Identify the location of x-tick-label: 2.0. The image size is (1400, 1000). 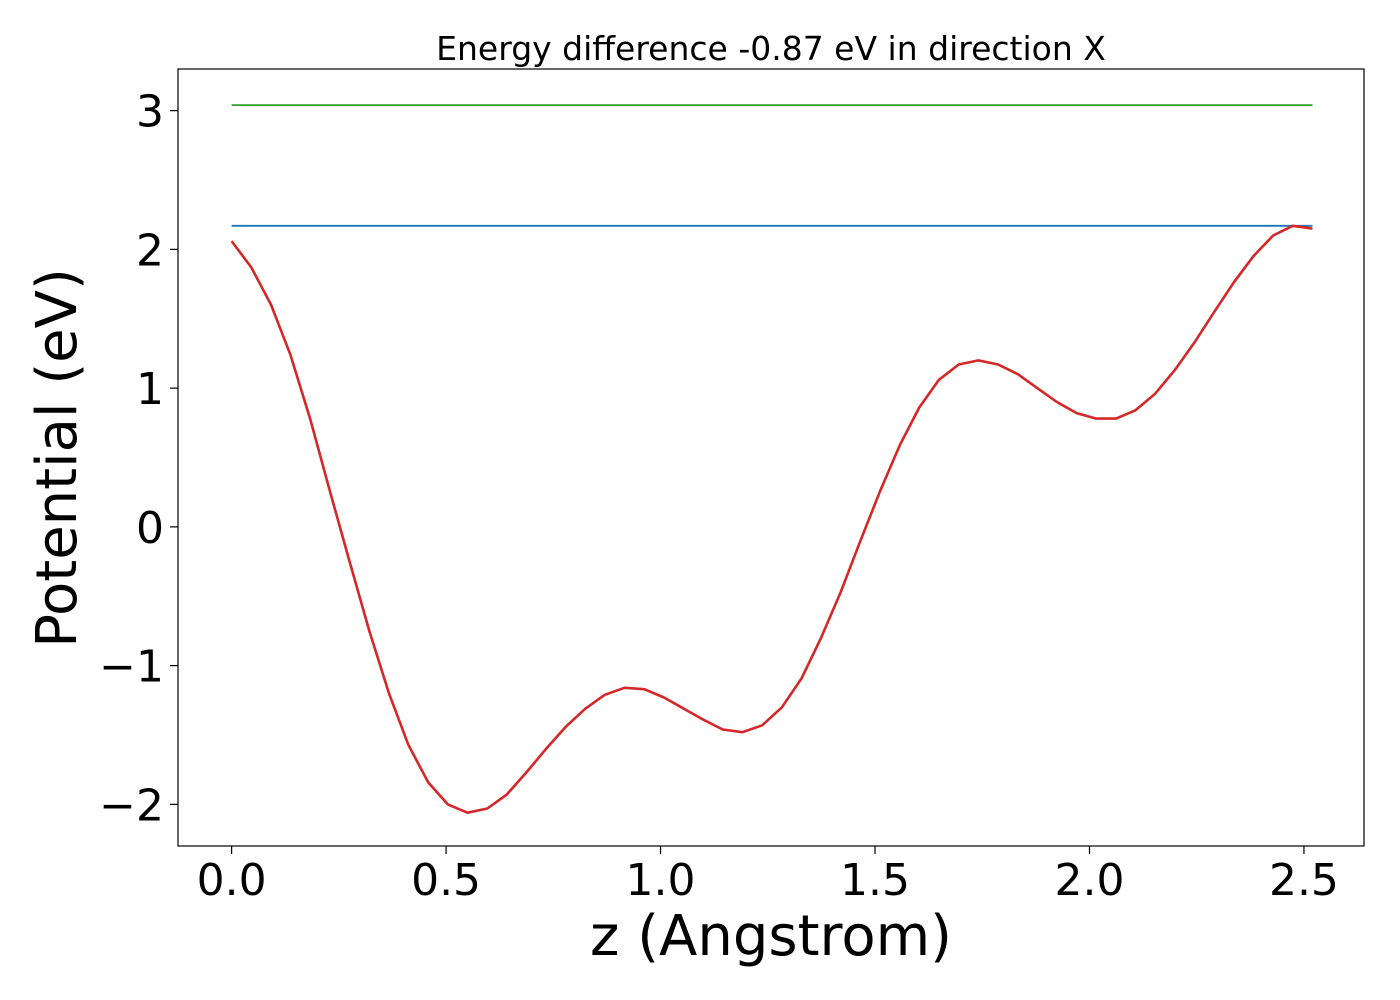
(1089, 880).